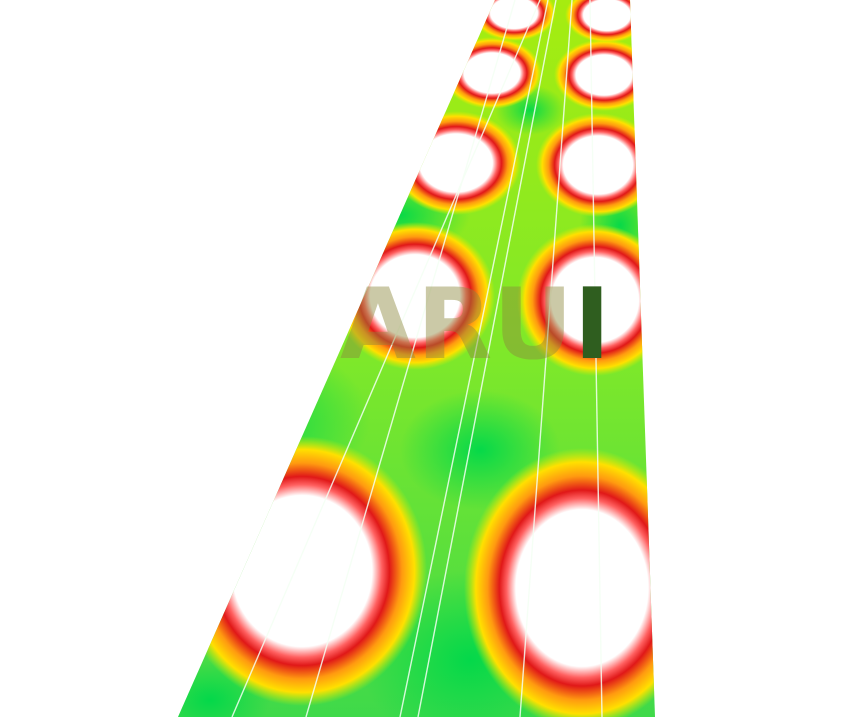 This screenshot has height=717, width=848. Describe the element at coordinates (592, 325) in the screenshot. I see `watermark-text-tail: I` at that location.